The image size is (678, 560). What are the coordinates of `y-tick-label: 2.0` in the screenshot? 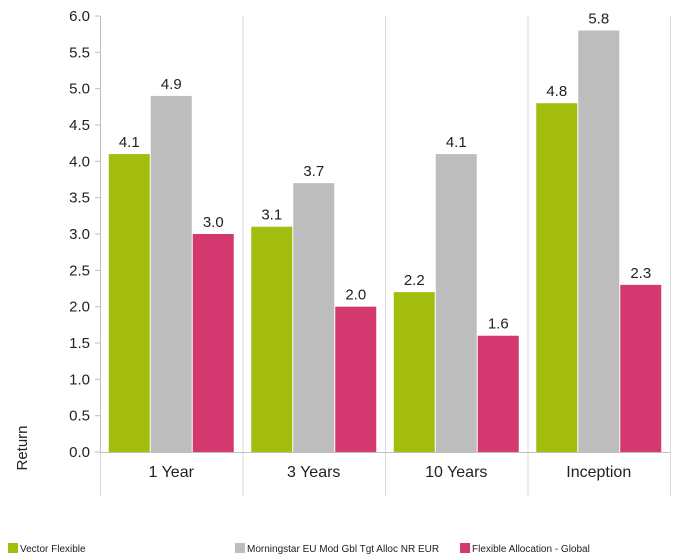 It's located at (79, 307).